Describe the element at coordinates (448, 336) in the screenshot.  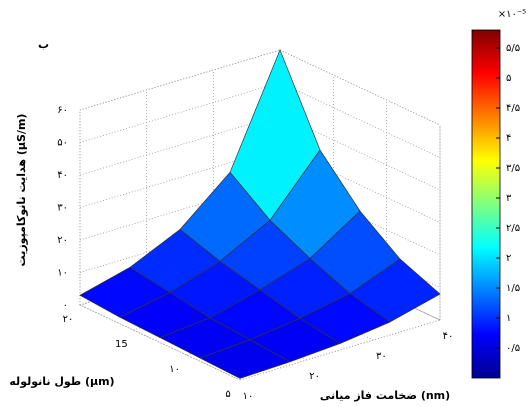
I see `x-tick-label: ۴۰` at that location.